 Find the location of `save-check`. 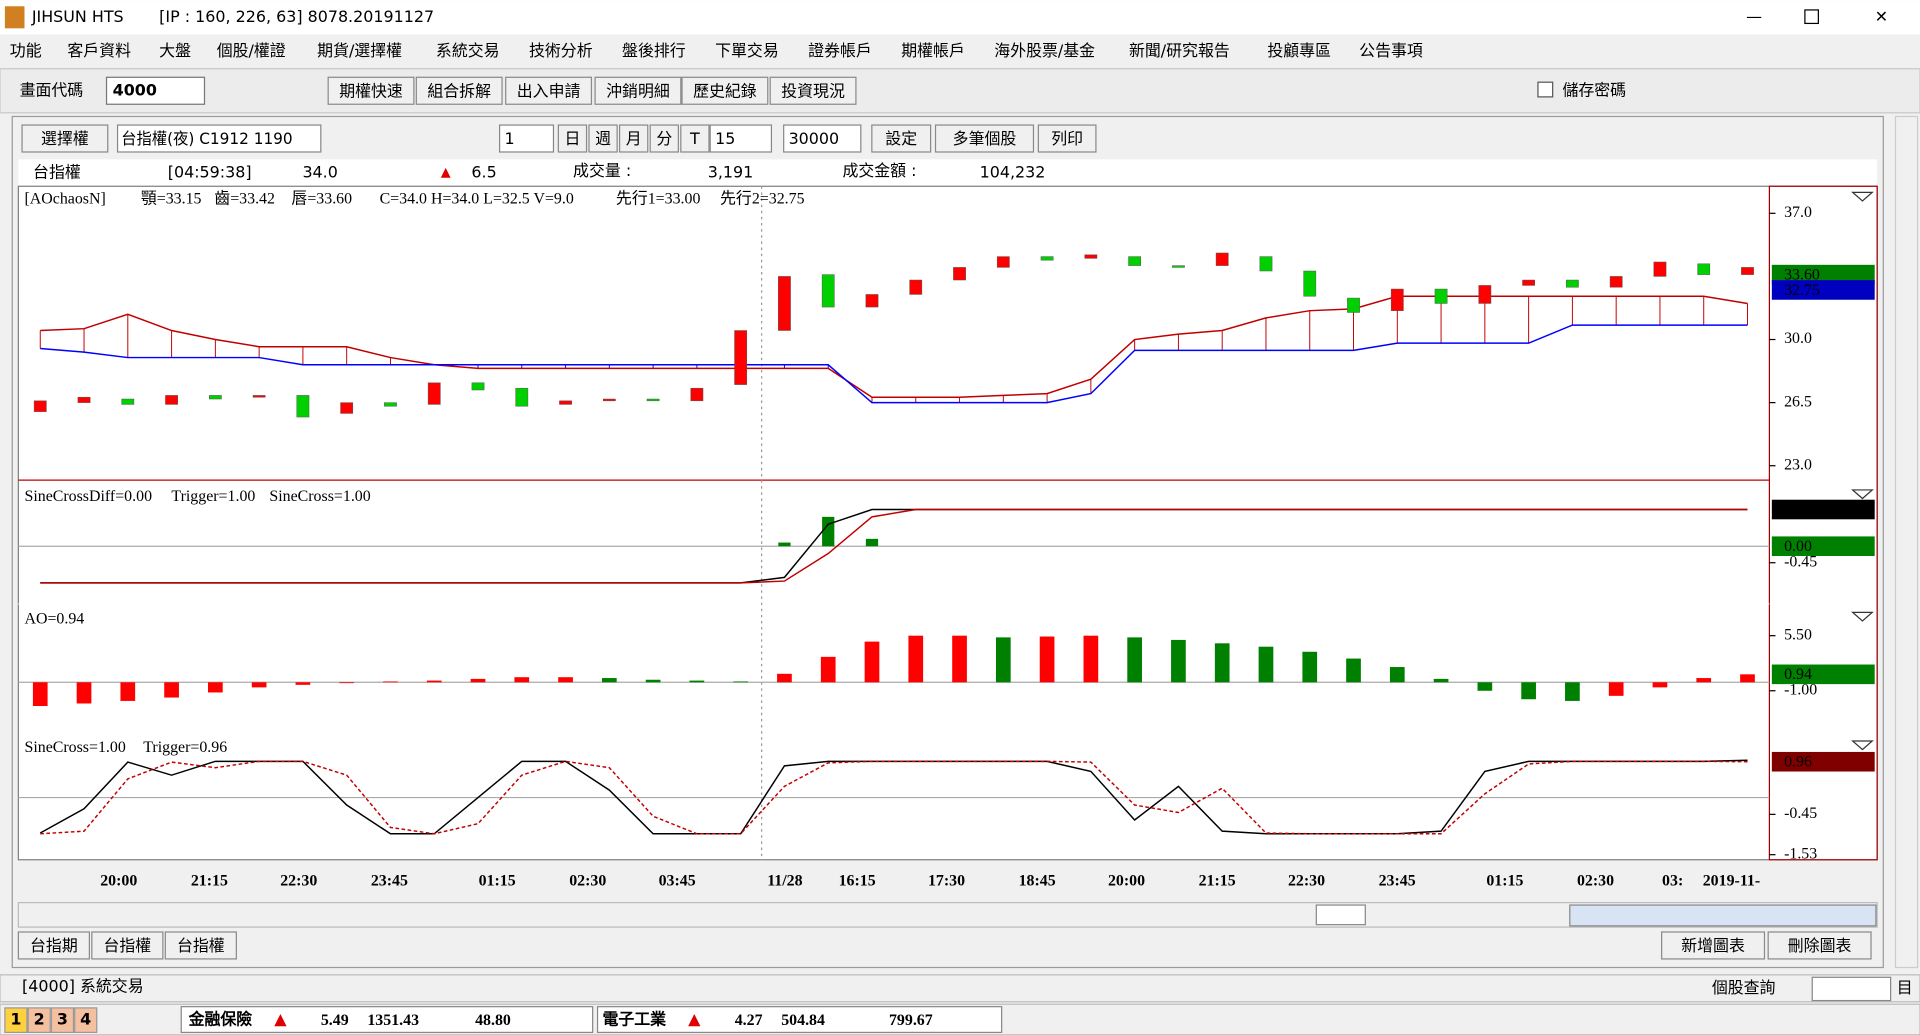

save-check is located at coordinates (1545, 89).